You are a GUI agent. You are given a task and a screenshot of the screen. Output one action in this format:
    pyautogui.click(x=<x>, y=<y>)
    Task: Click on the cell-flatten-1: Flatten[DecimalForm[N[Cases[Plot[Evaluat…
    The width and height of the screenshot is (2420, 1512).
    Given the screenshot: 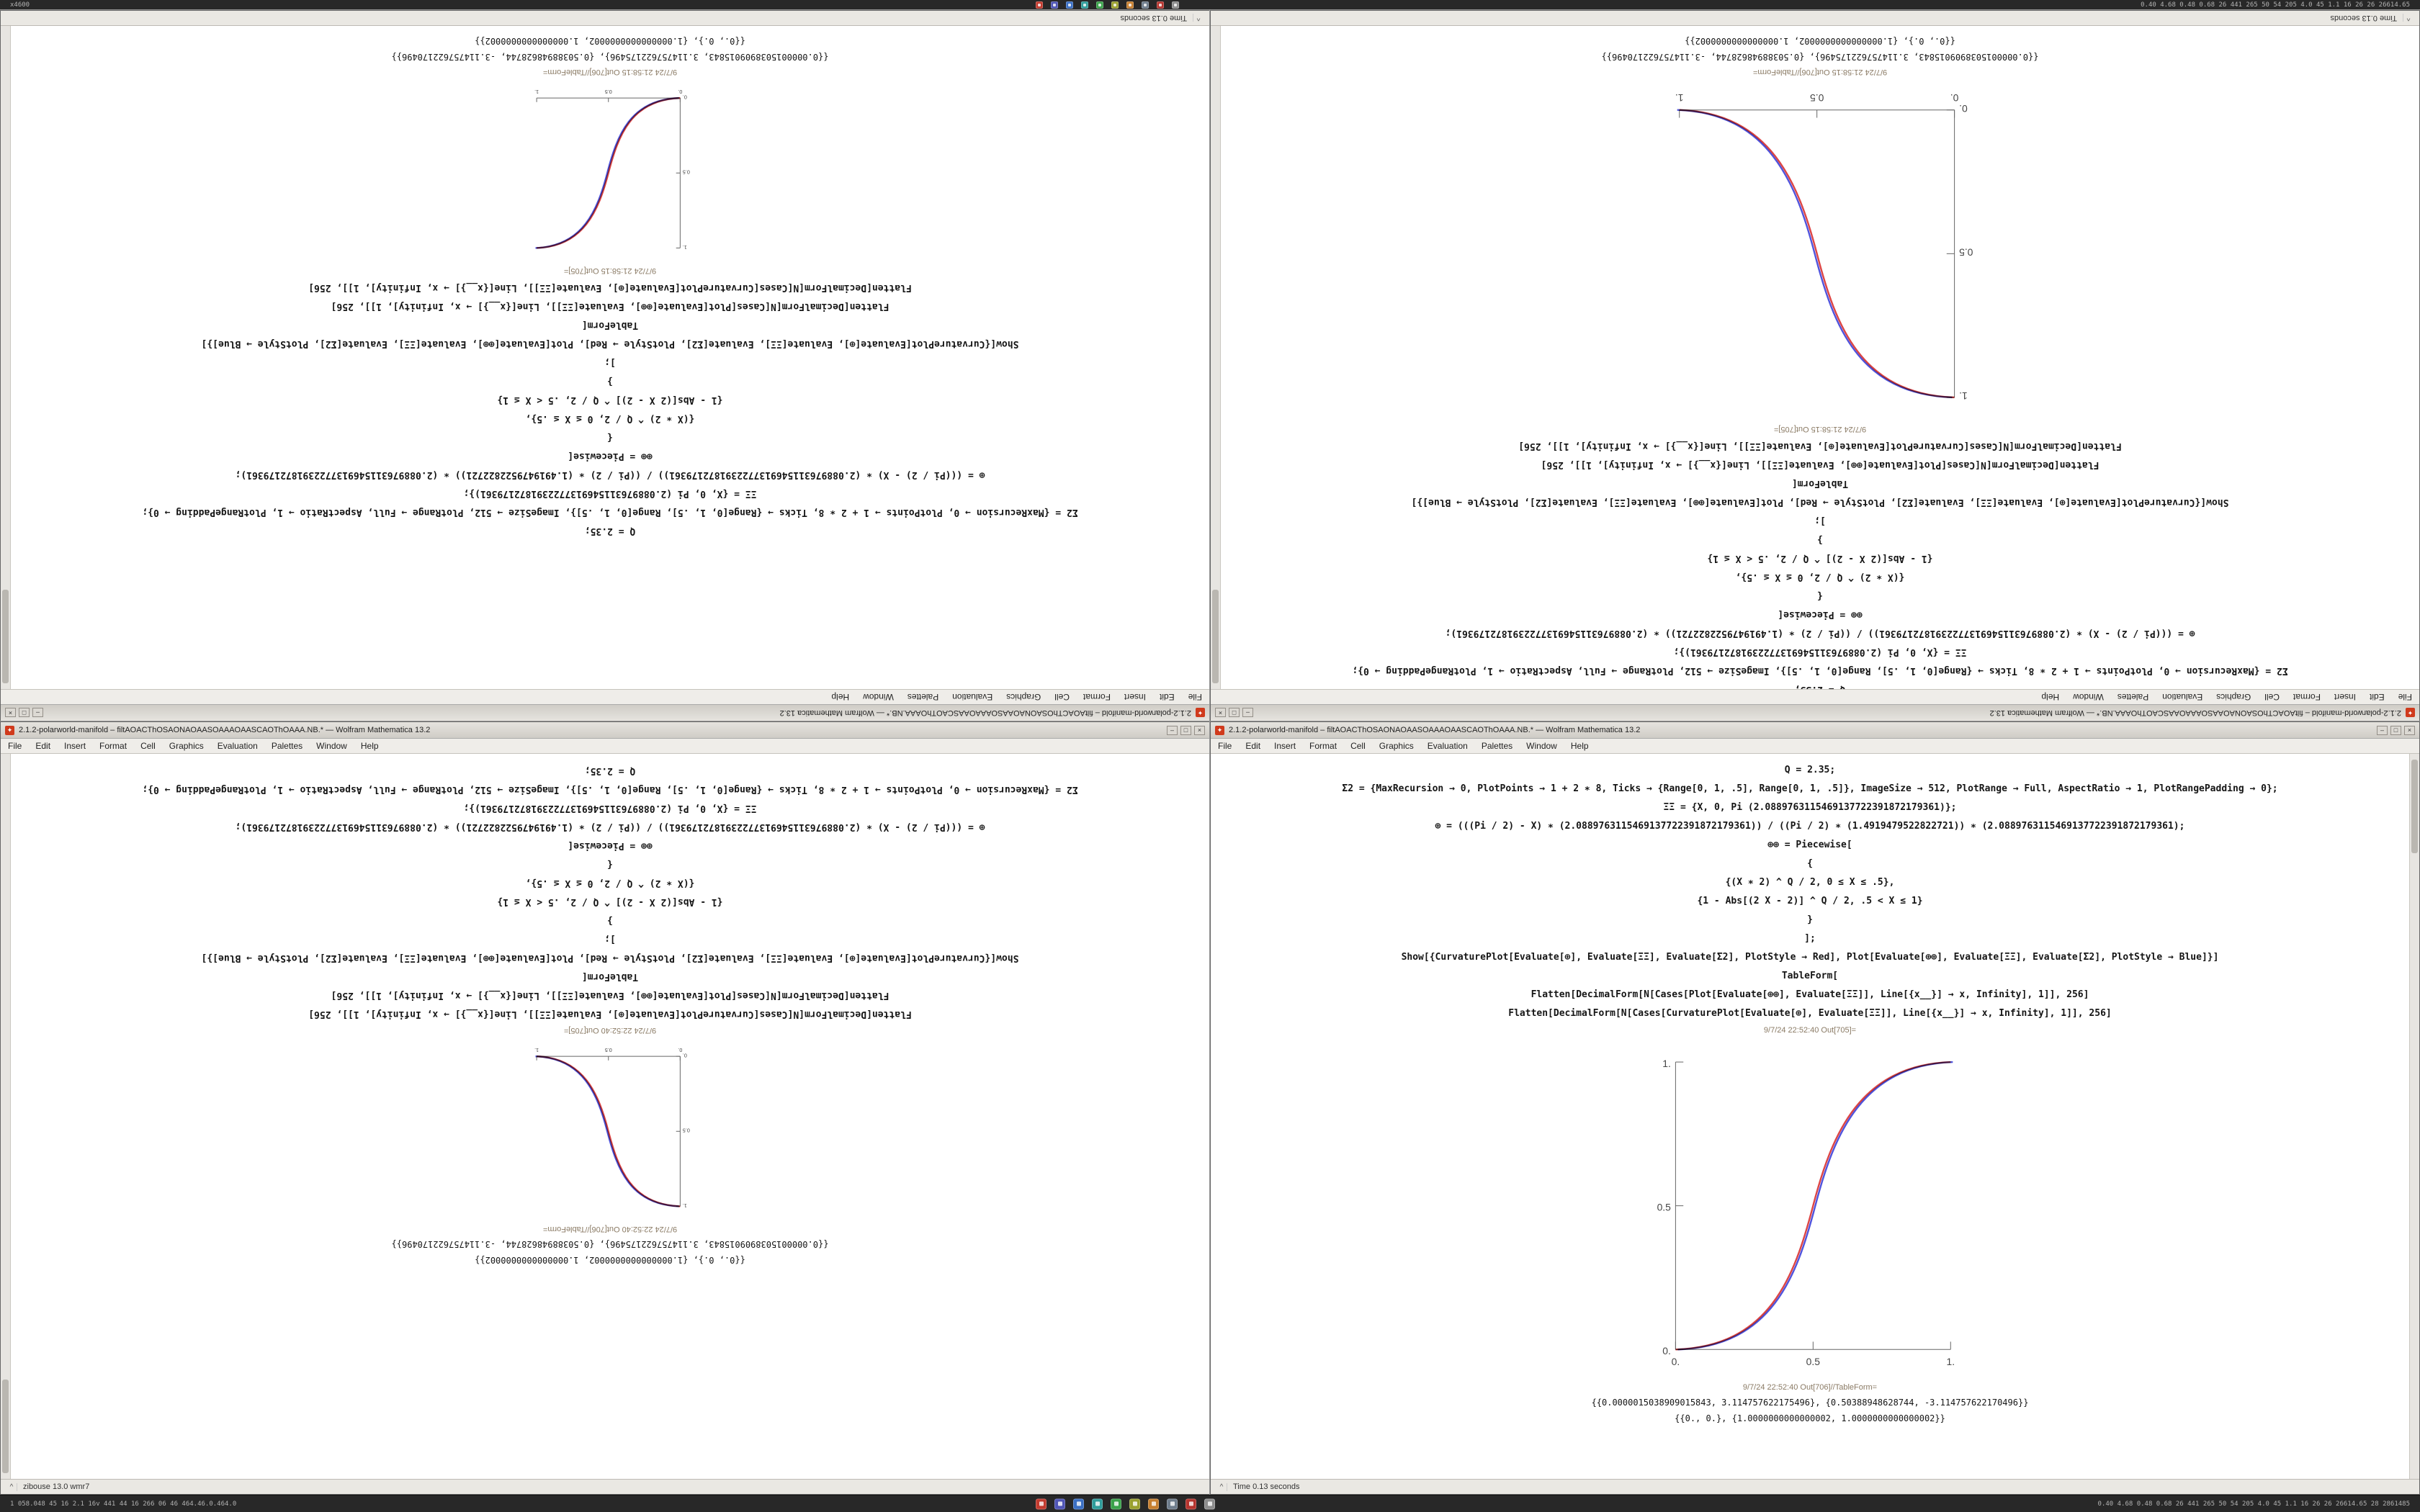 What is the action you would take?
    pyautogui.click(x=1820, y=464)
    